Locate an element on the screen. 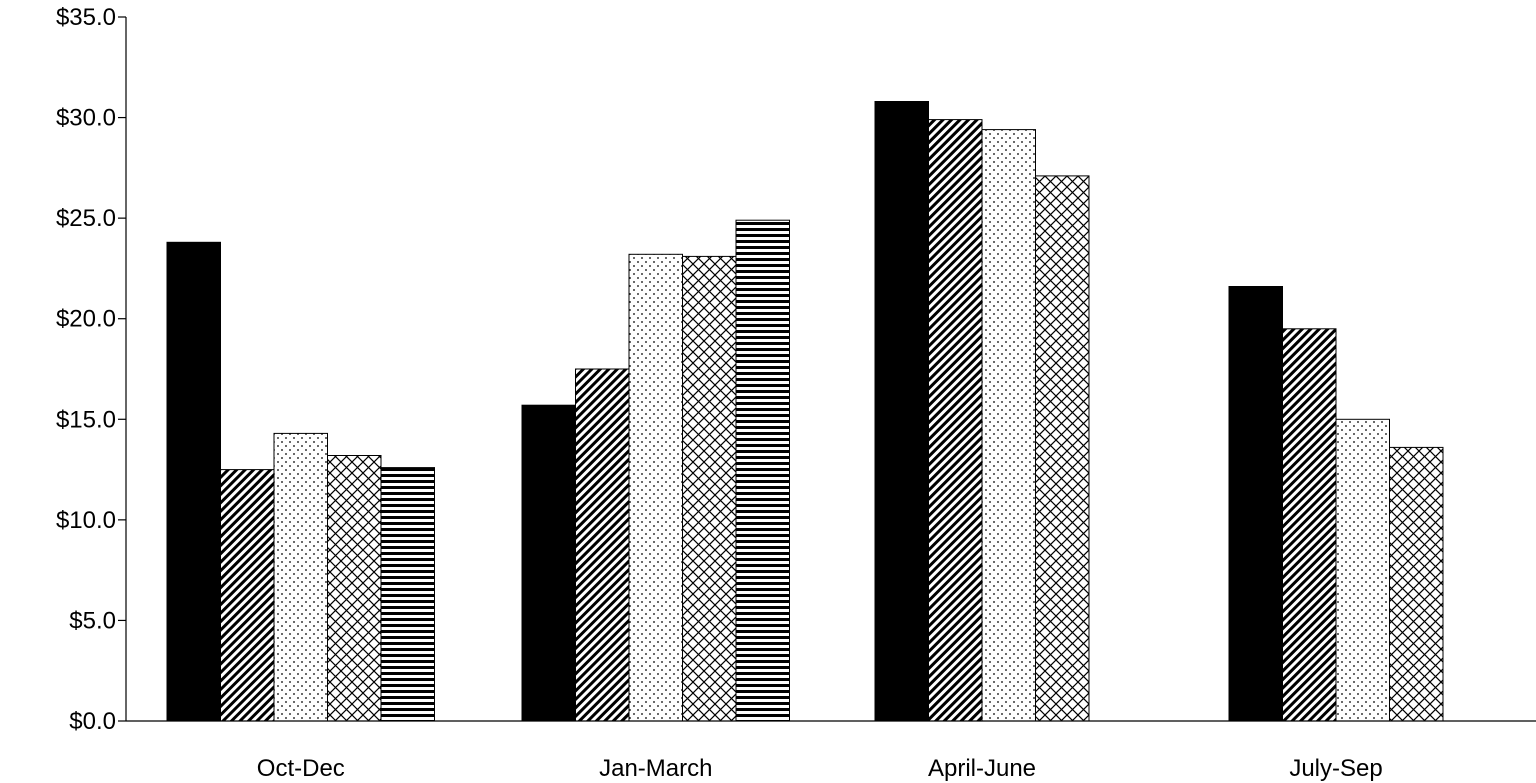 Image resolution: width=1536 pixels, height=783 pixels. y-tick-label: $15.0 is located at coordinates (86, 419).